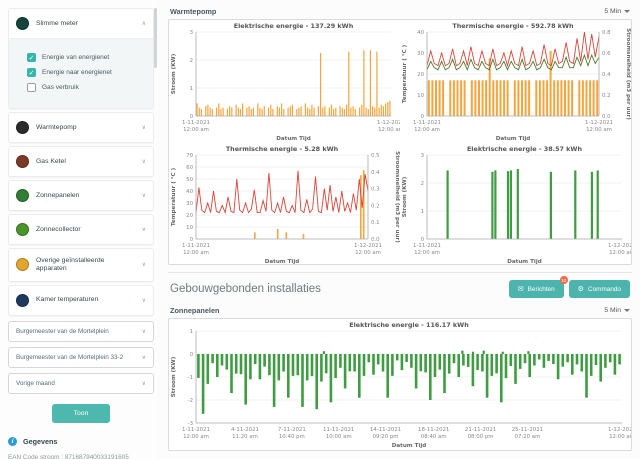 Image resolution: width=640 pixels, height=459 pixels. I want to click on menu-card-kamer-temperaturen: Kamer temperaturen ∨, so click(81, 300).